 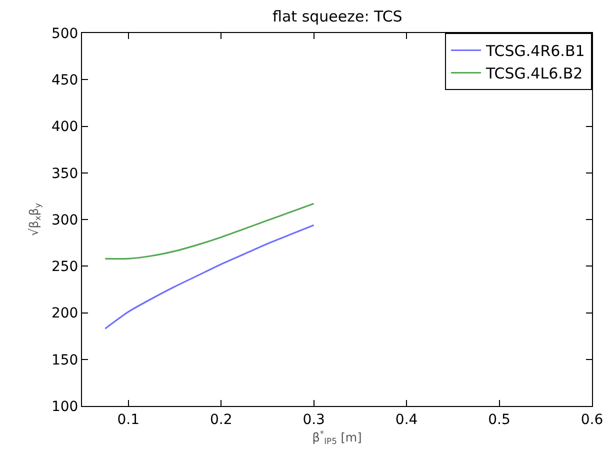 What do you see at coordinates (64, 220) in the screenshot?
I see `y-tick-label: 300` at bounding box center [64, 220].